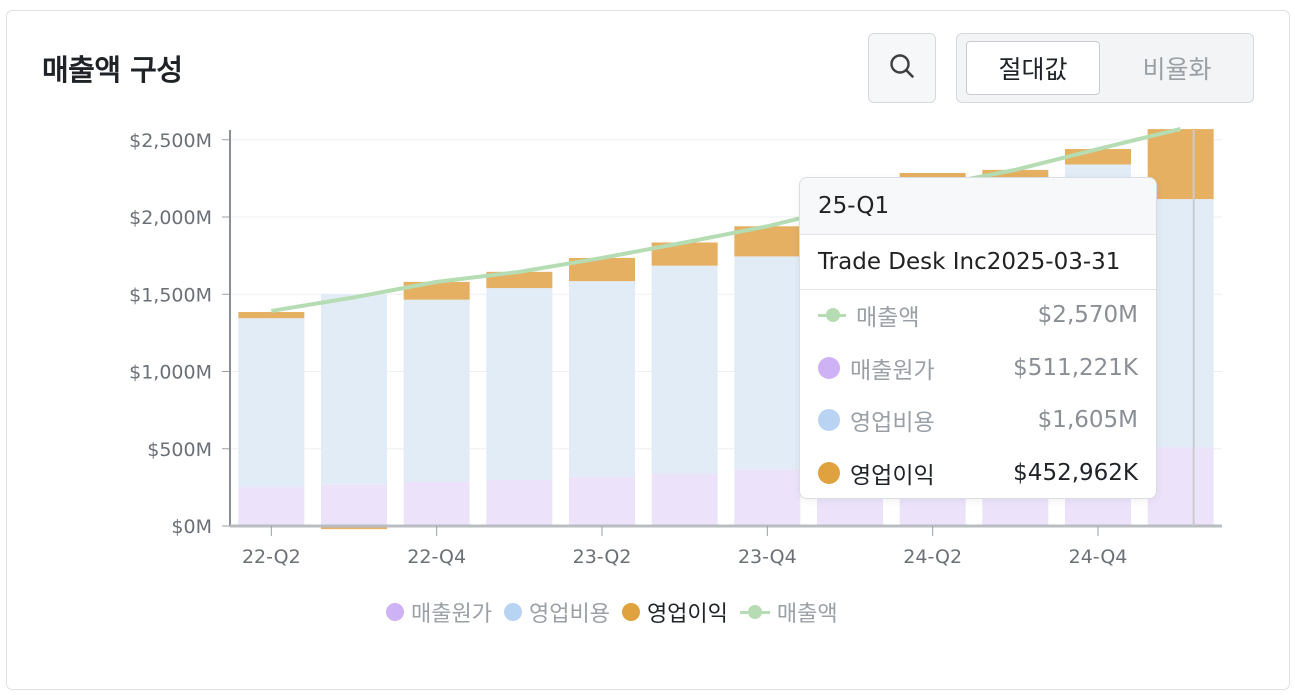 The image size is (1295, 695). What do you see at coordinates (1075, 473) in the screenshot?
I see `tooltip-value: $452,962K` at bounding box center [1075, 473].